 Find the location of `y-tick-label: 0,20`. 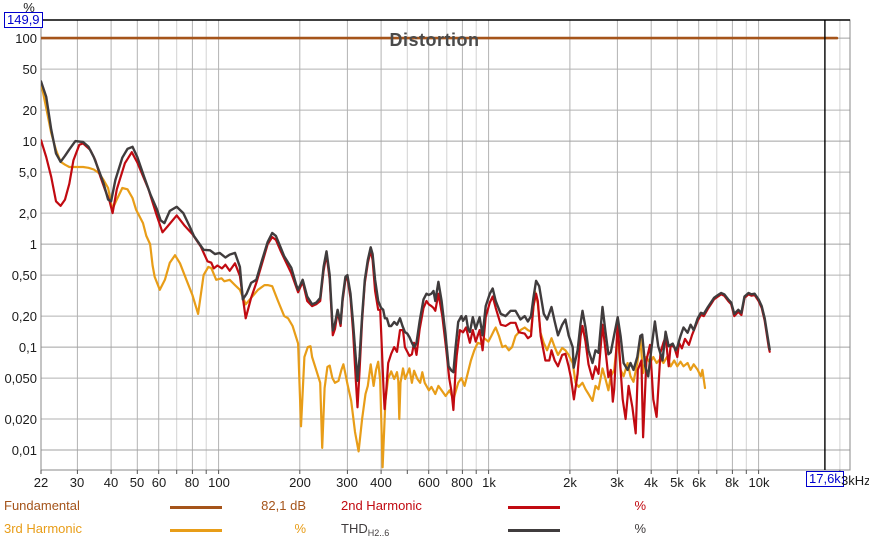

y-tick-label: 0,20 is located at coordinates (24, 316).